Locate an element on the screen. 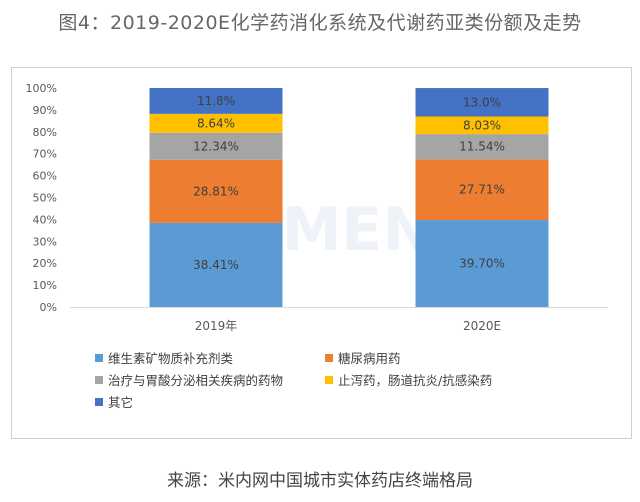  legend-label: 治疗与胃酸分泌相关疾病的药物 is located at coordinates (195, 380).